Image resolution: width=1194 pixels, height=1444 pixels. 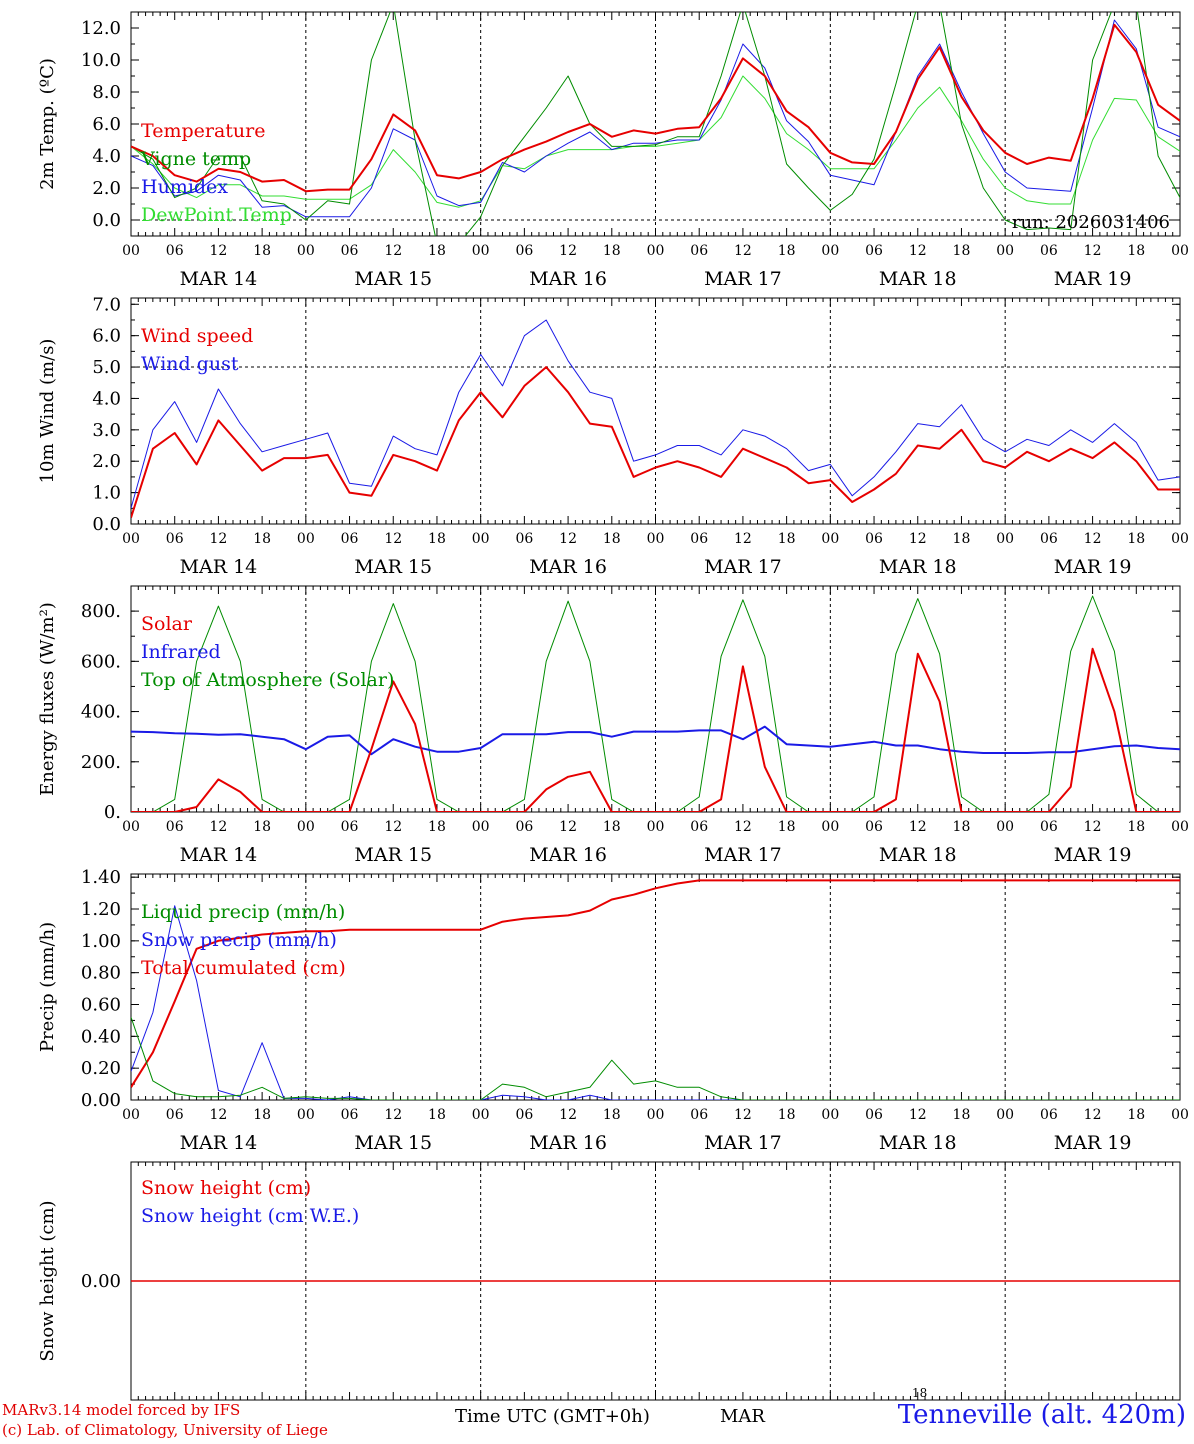 What do you see at coordinates (226, 1188) in the screenshot?
I see `legend-entry: Snow height (cm)` at bounding box center [226, 1188].